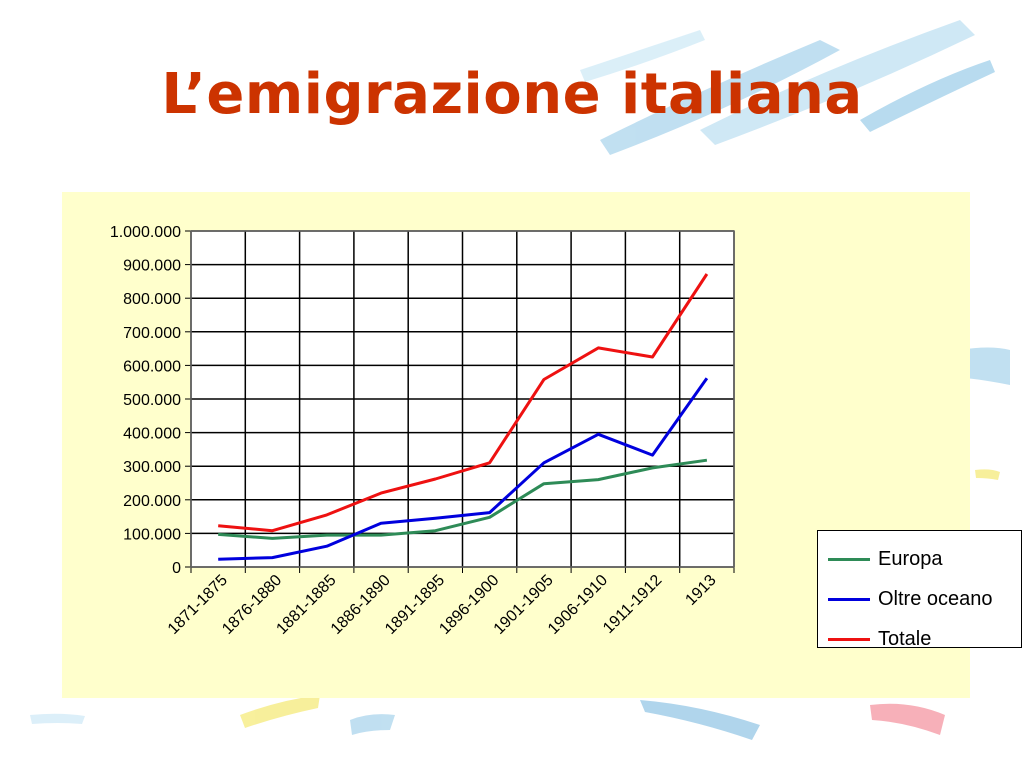 The height and width of the screenshot is (768, 1024). I want to click on y-tick-label: 700.000, so click(152, 333).